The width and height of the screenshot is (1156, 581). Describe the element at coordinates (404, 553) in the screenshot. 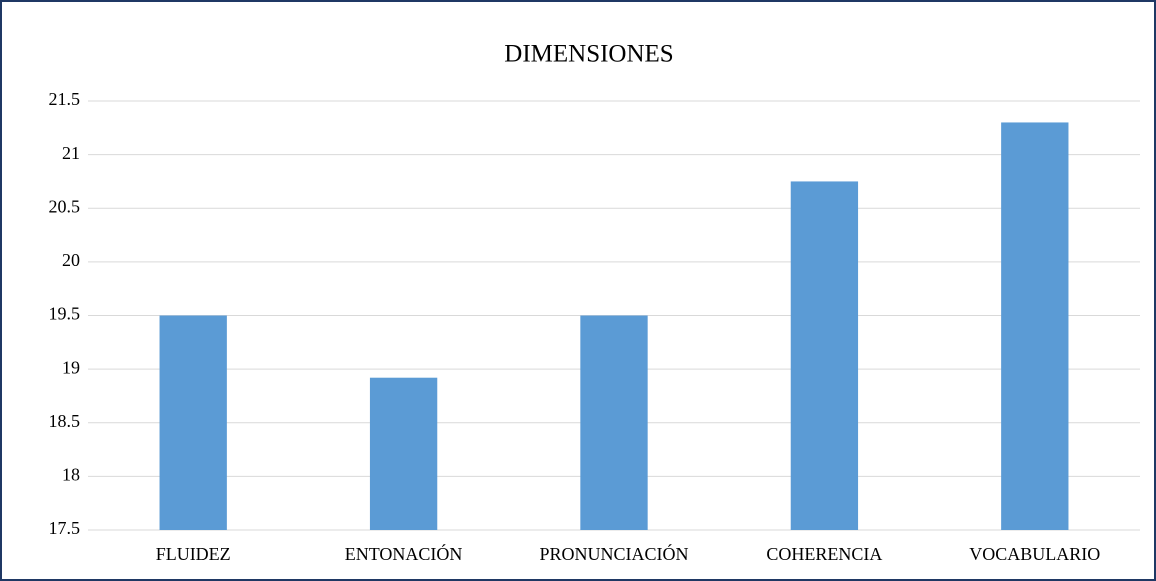

I see `x-tick-label: ENTONACIÓN` at that location.